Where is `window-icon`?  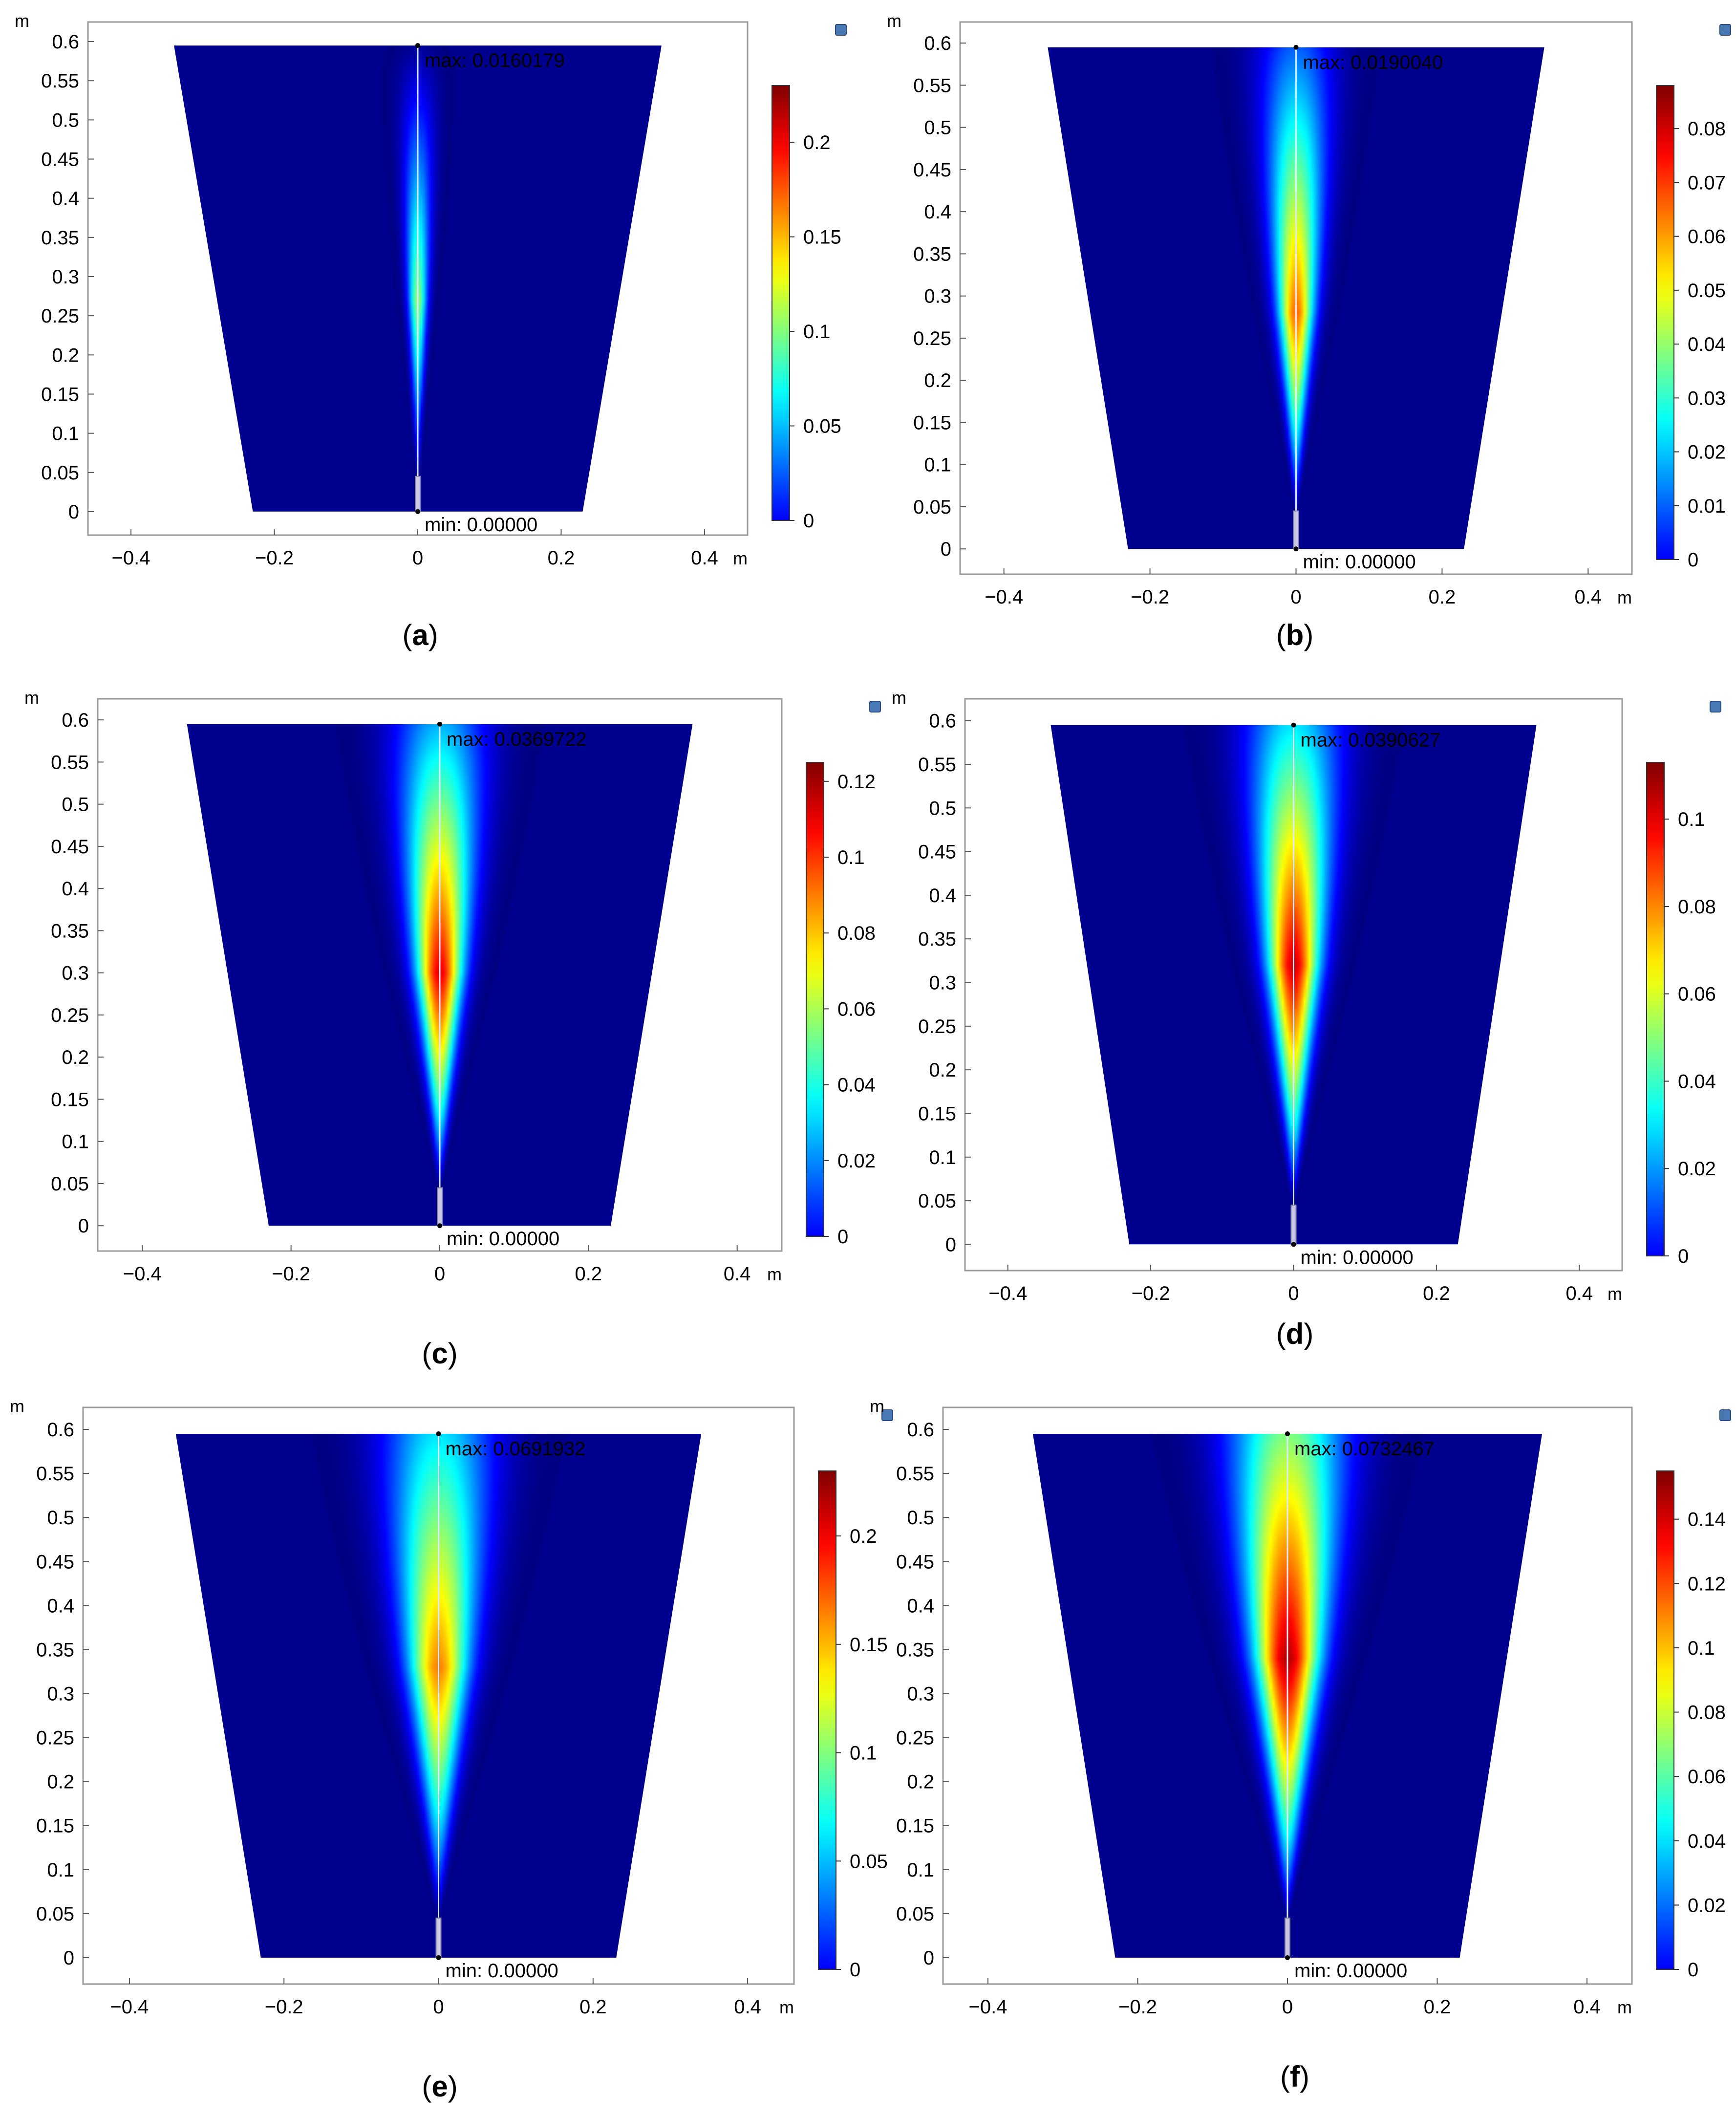
window-icon is located at coordinates (887, 1415).